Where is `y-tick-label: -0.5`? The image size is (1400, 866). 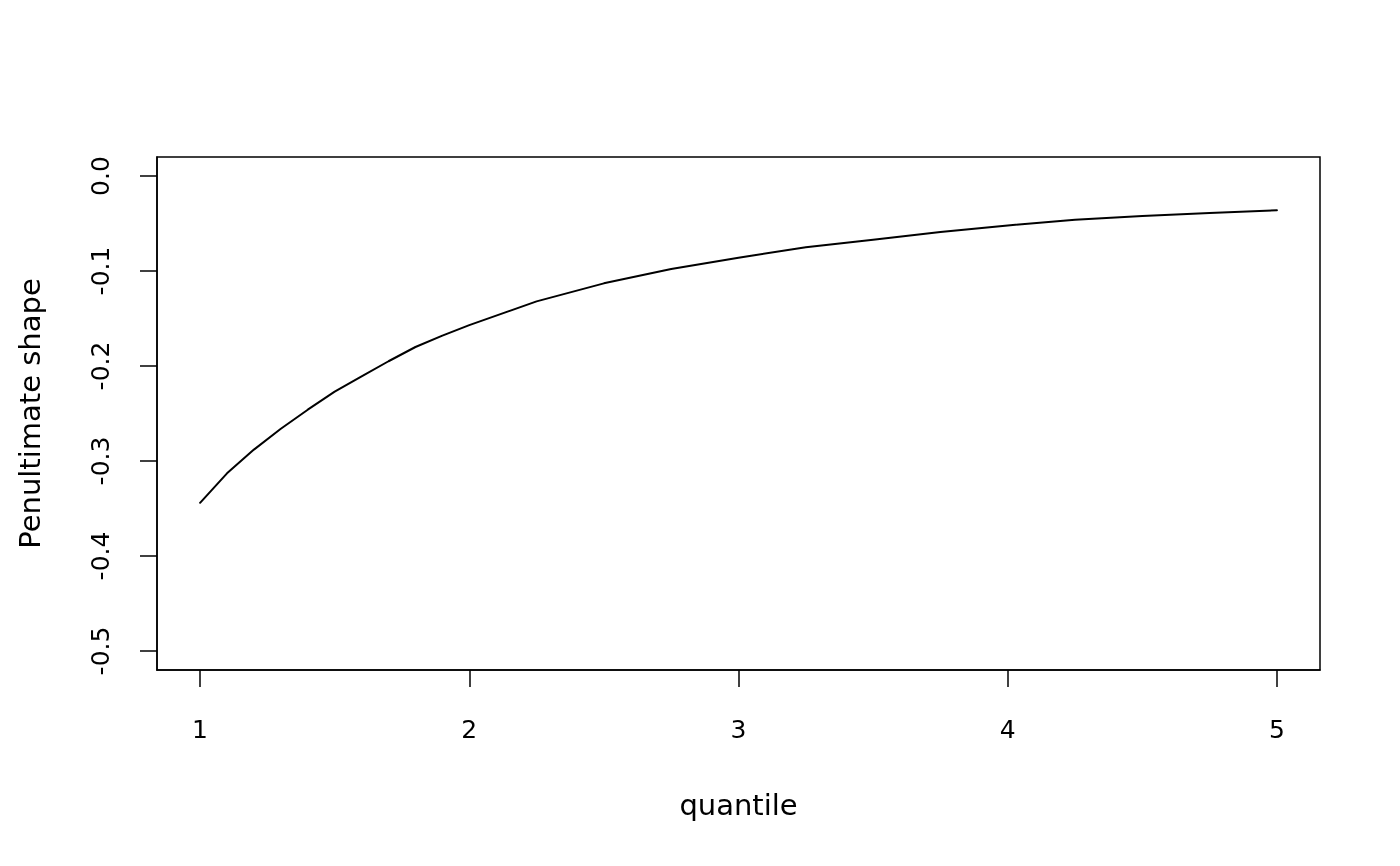 y-tick-label: -0.5 is located at coordinates (100, 651).